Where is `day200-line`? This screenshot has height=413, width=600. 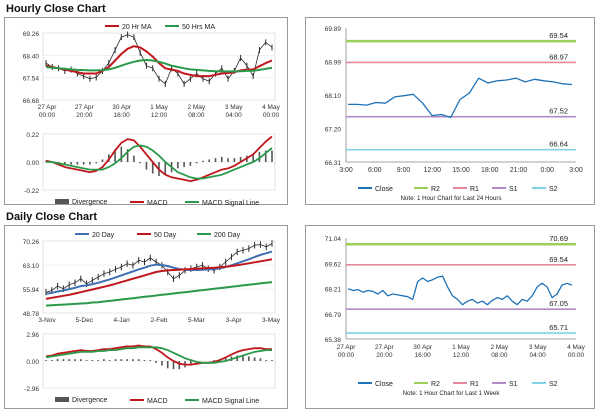 day200-line is located at coordinates (159, 294).